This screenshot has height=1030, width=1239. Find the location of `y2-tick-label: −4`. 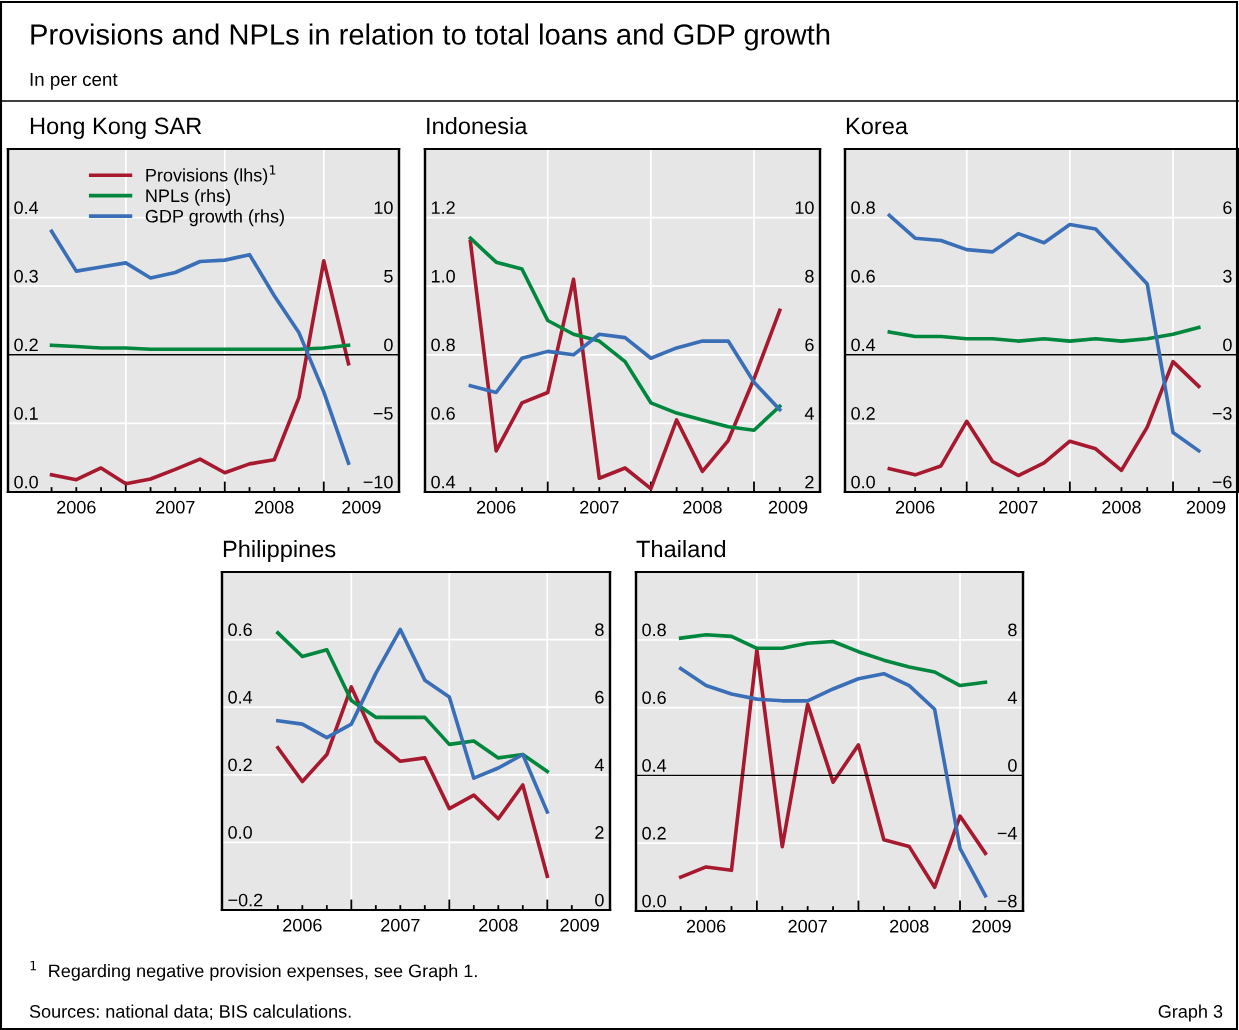

y2-tick-label: −4 is located at coordinates (1007, 833).